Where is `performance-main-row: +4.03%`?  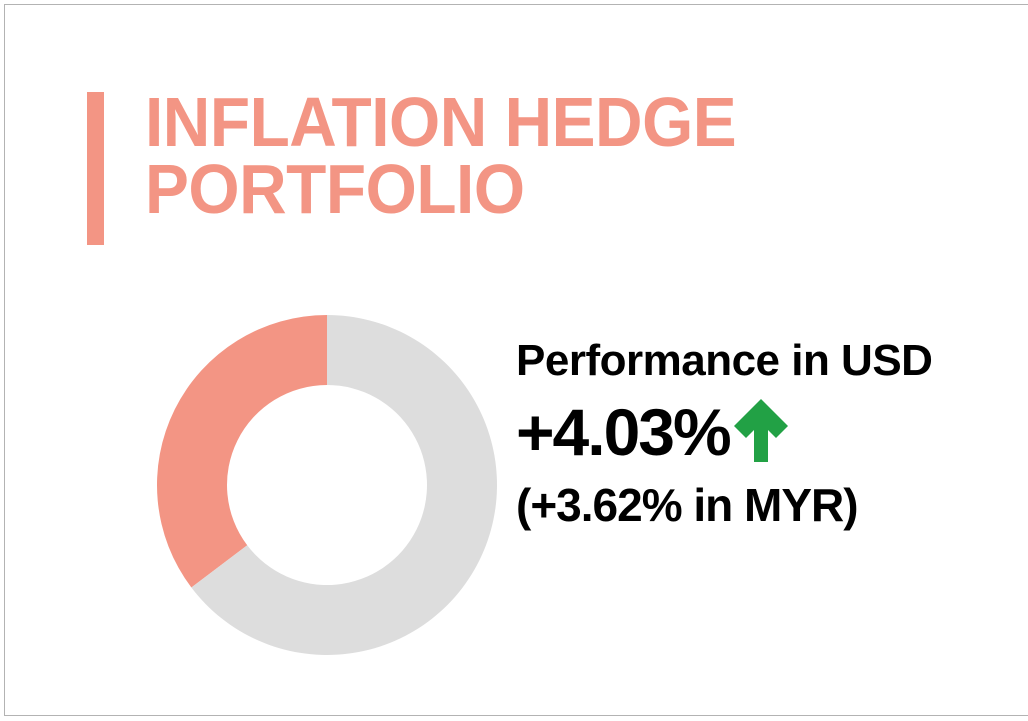
performance-main-row: +4.03% is located at coordinates (751, 432).